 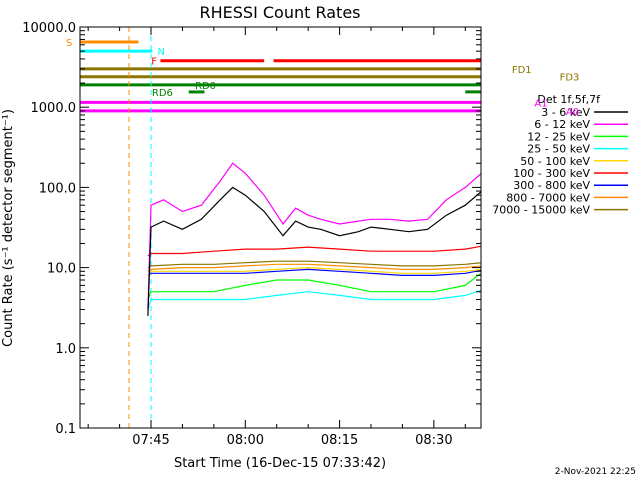 What do you see at coordinates (541, 210) in the screenshot?
I see `legend-entry-label: 7000 - 15000 keV` at bounding box center [541, 210].